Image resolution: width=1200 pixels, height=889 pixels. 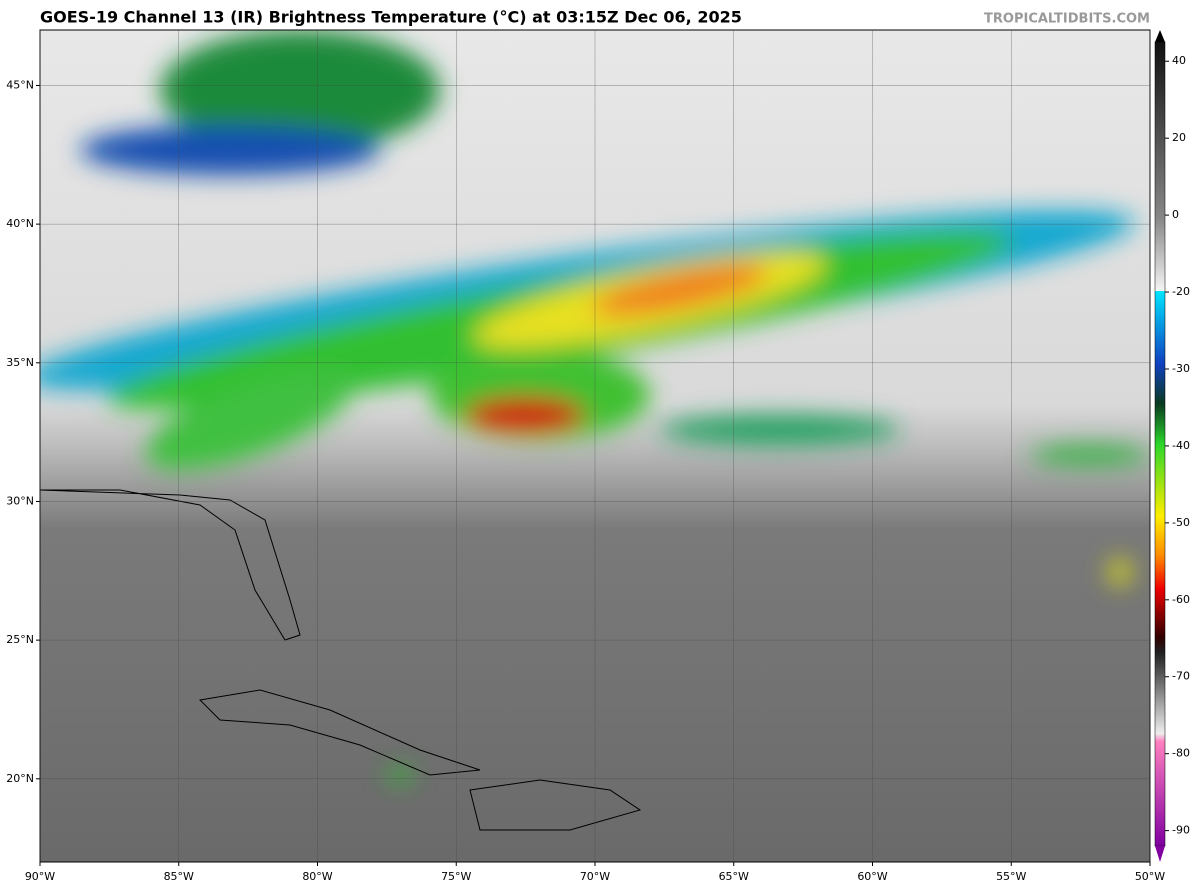 What do you see at coordinates (317, 876) in the screenshot?
I see `x-tick-label: 80°W` at bounding box center [317, 876].